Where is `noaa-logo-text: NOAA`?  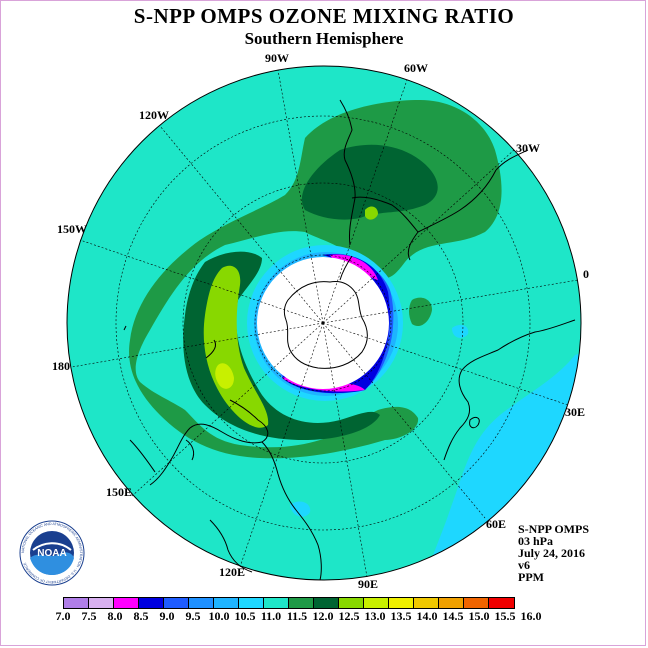
noaa-logo-text: NOAA is located at coordinates (51, 553).